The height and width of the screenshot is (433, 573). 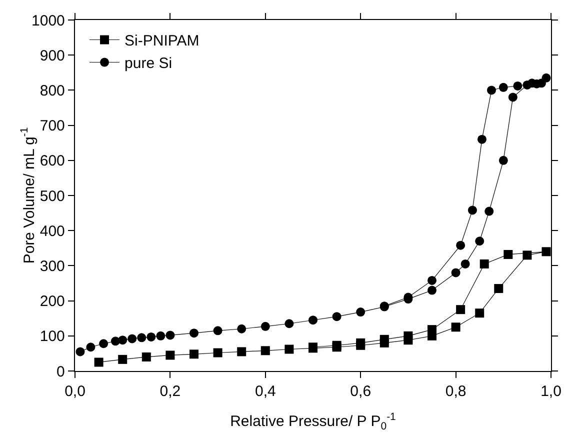 I want to click on y-tick-label: 500, so click(x=52, y=196).